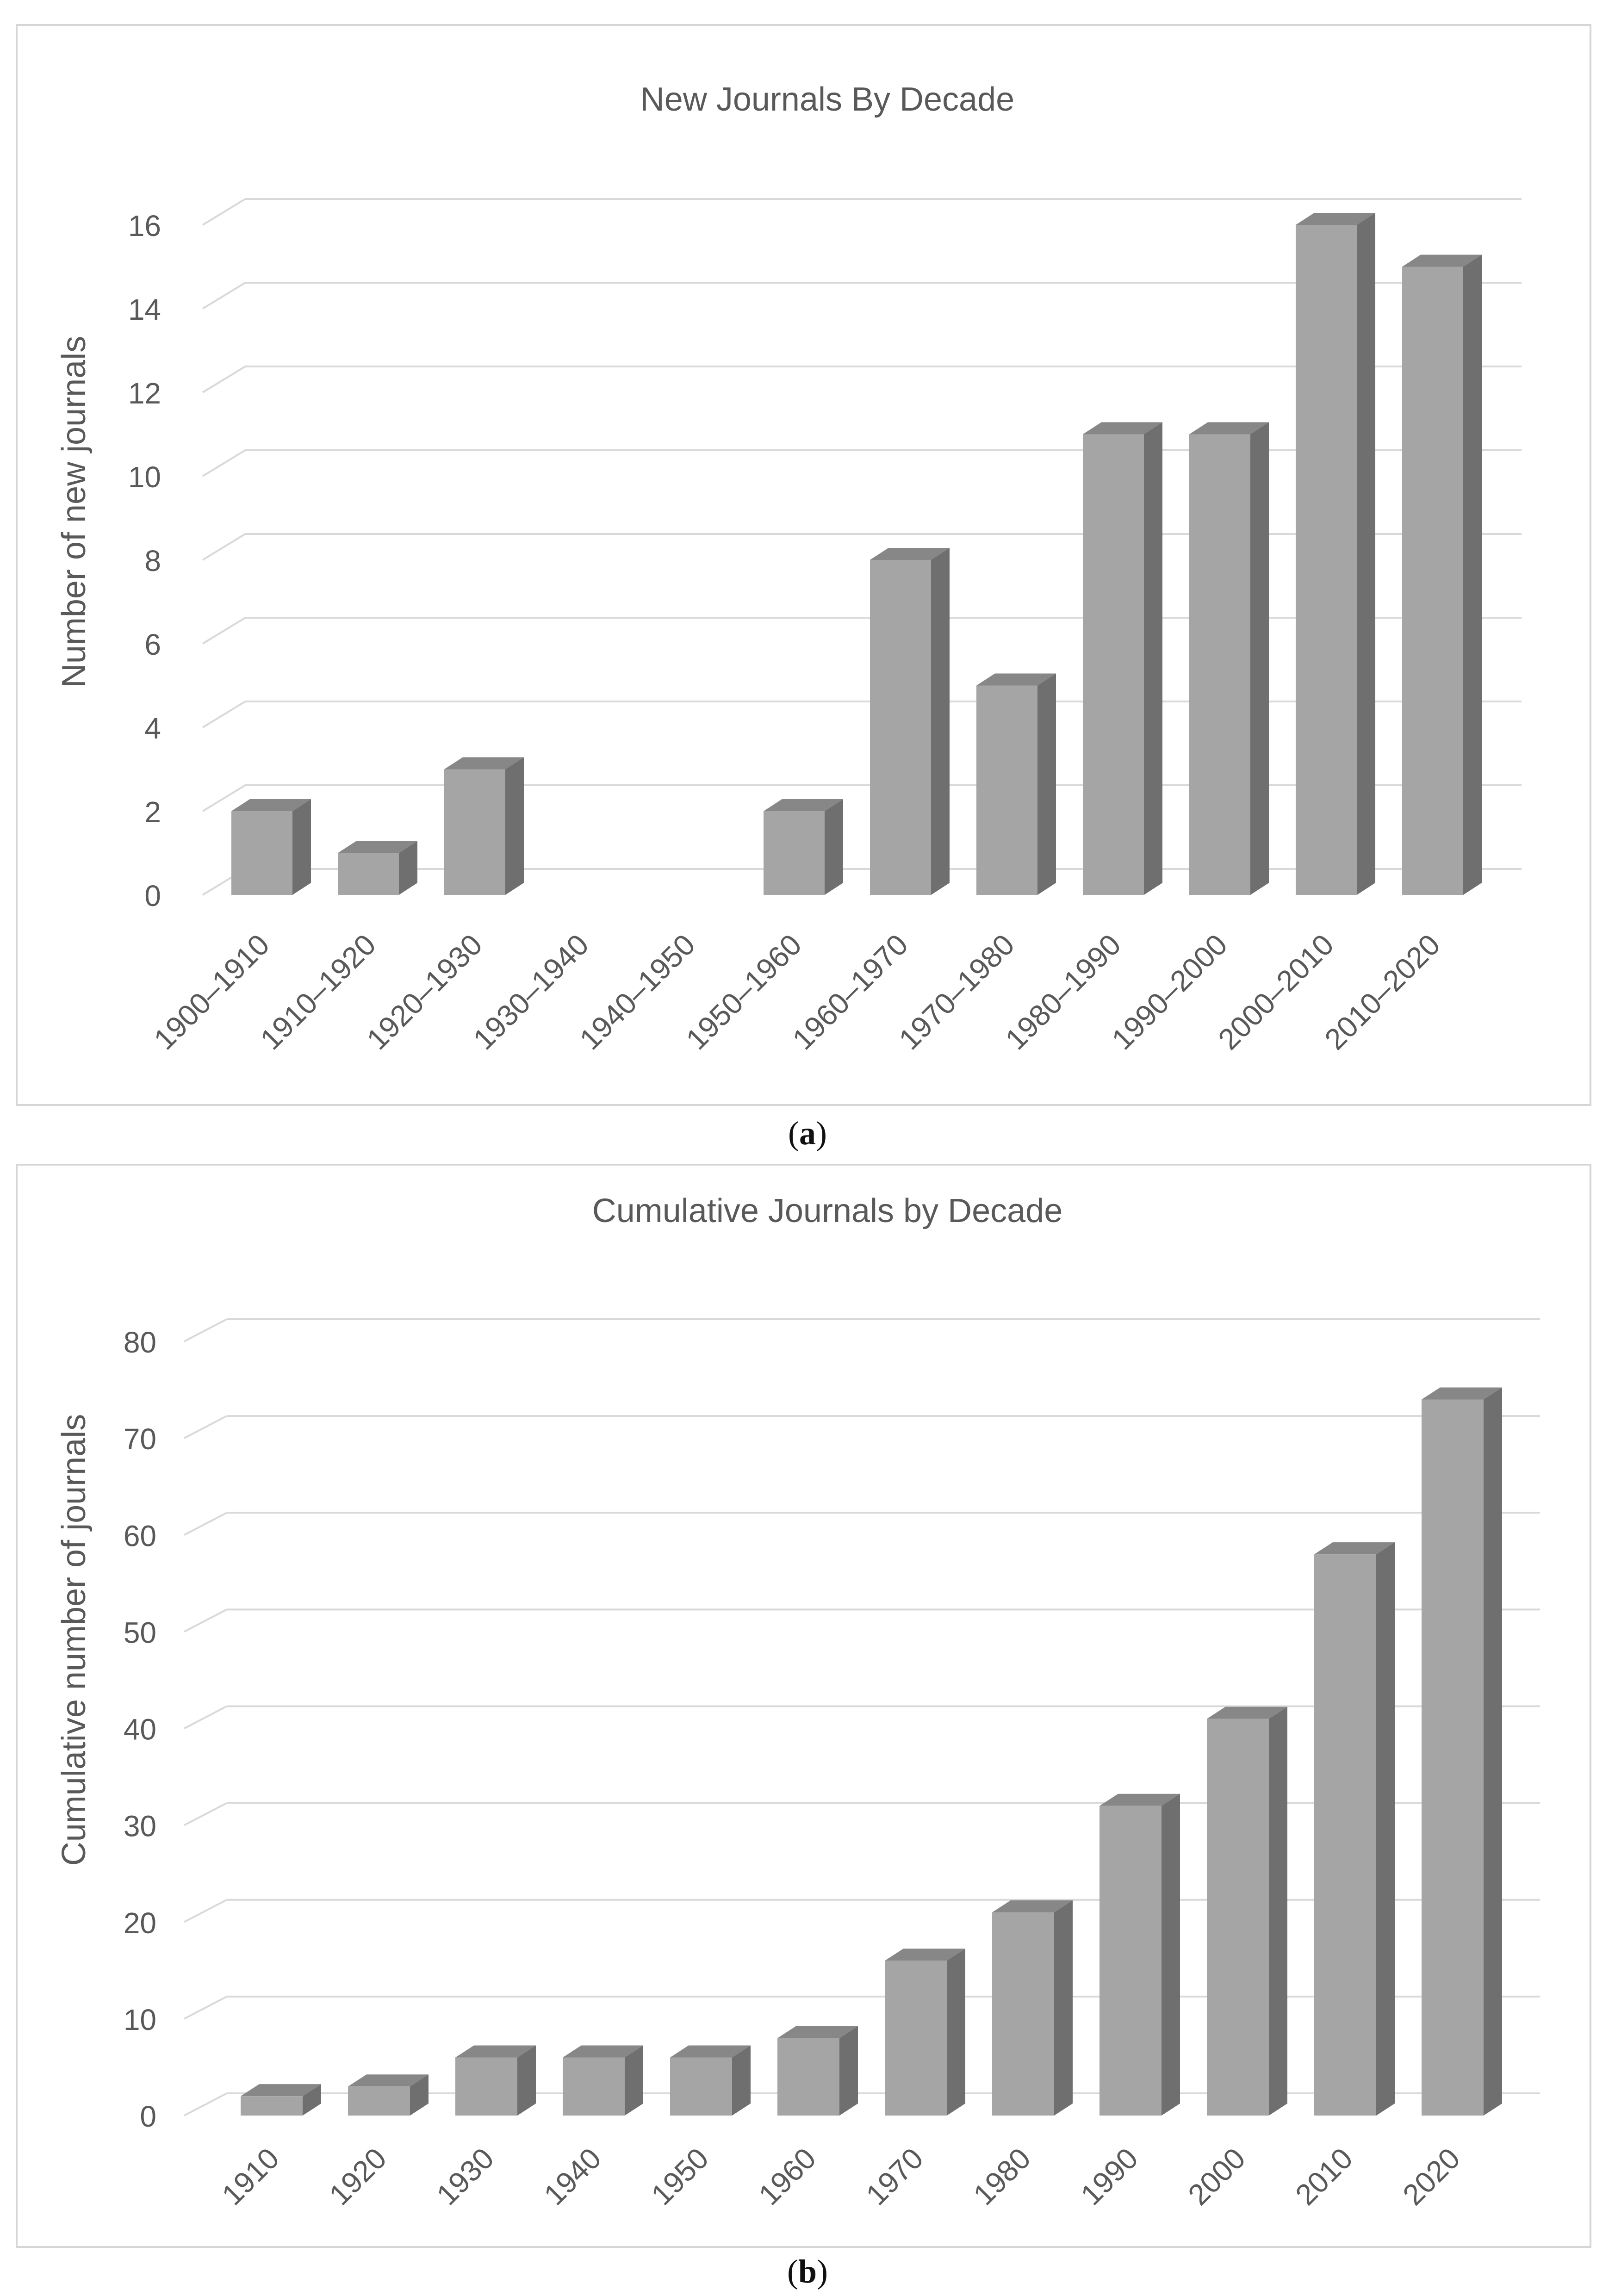 The height and width of the screenshot is (2296, 1615). Describe the element at coordinates (1063, 992) in the screenshot. I see `x-tick-label: 1980–1990` at that location.